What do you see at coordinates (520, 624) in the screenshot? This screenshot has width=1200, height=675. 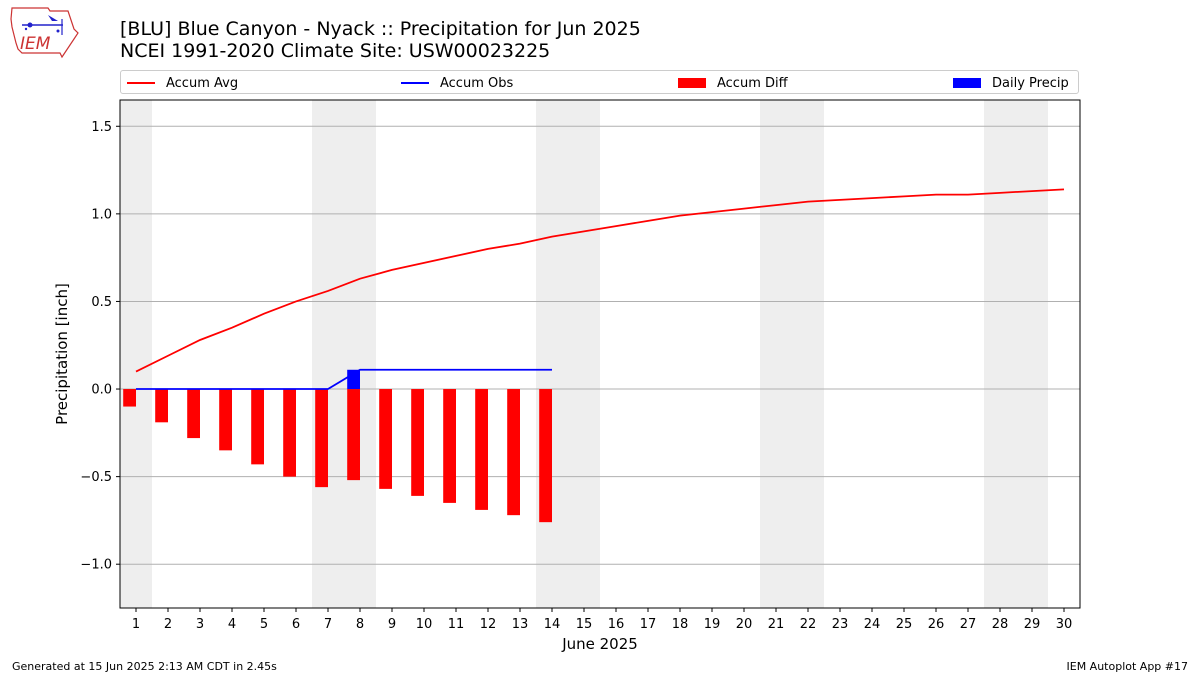 I see `x-tick-label-13: 13` at bounding box center [520, 624].